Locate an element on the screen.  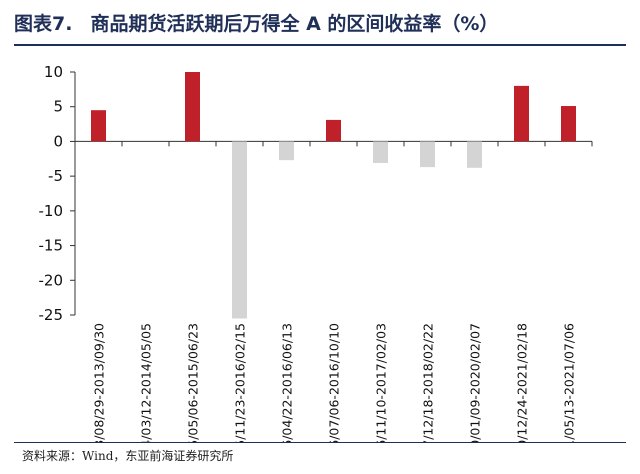
x-tick-label: 2015/05/06-2015/06/23 is located at coordinates (193, 382).